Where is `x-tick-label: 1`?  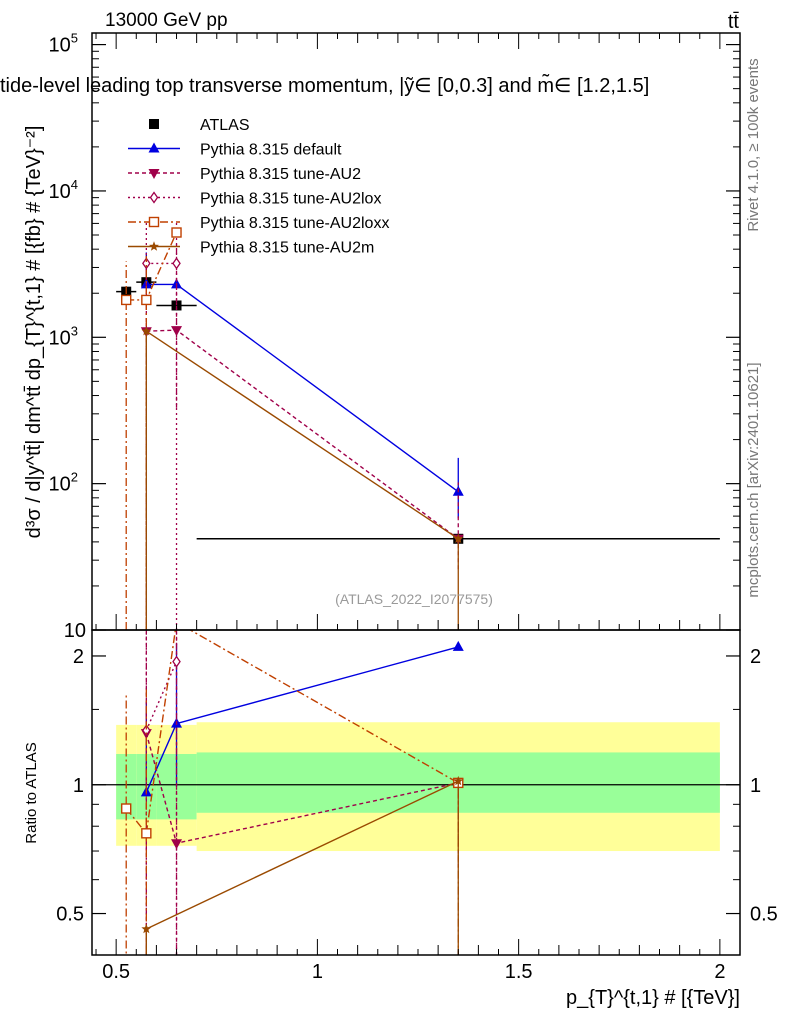 x-tick-label: 1 is located at coordinates (317, 972).